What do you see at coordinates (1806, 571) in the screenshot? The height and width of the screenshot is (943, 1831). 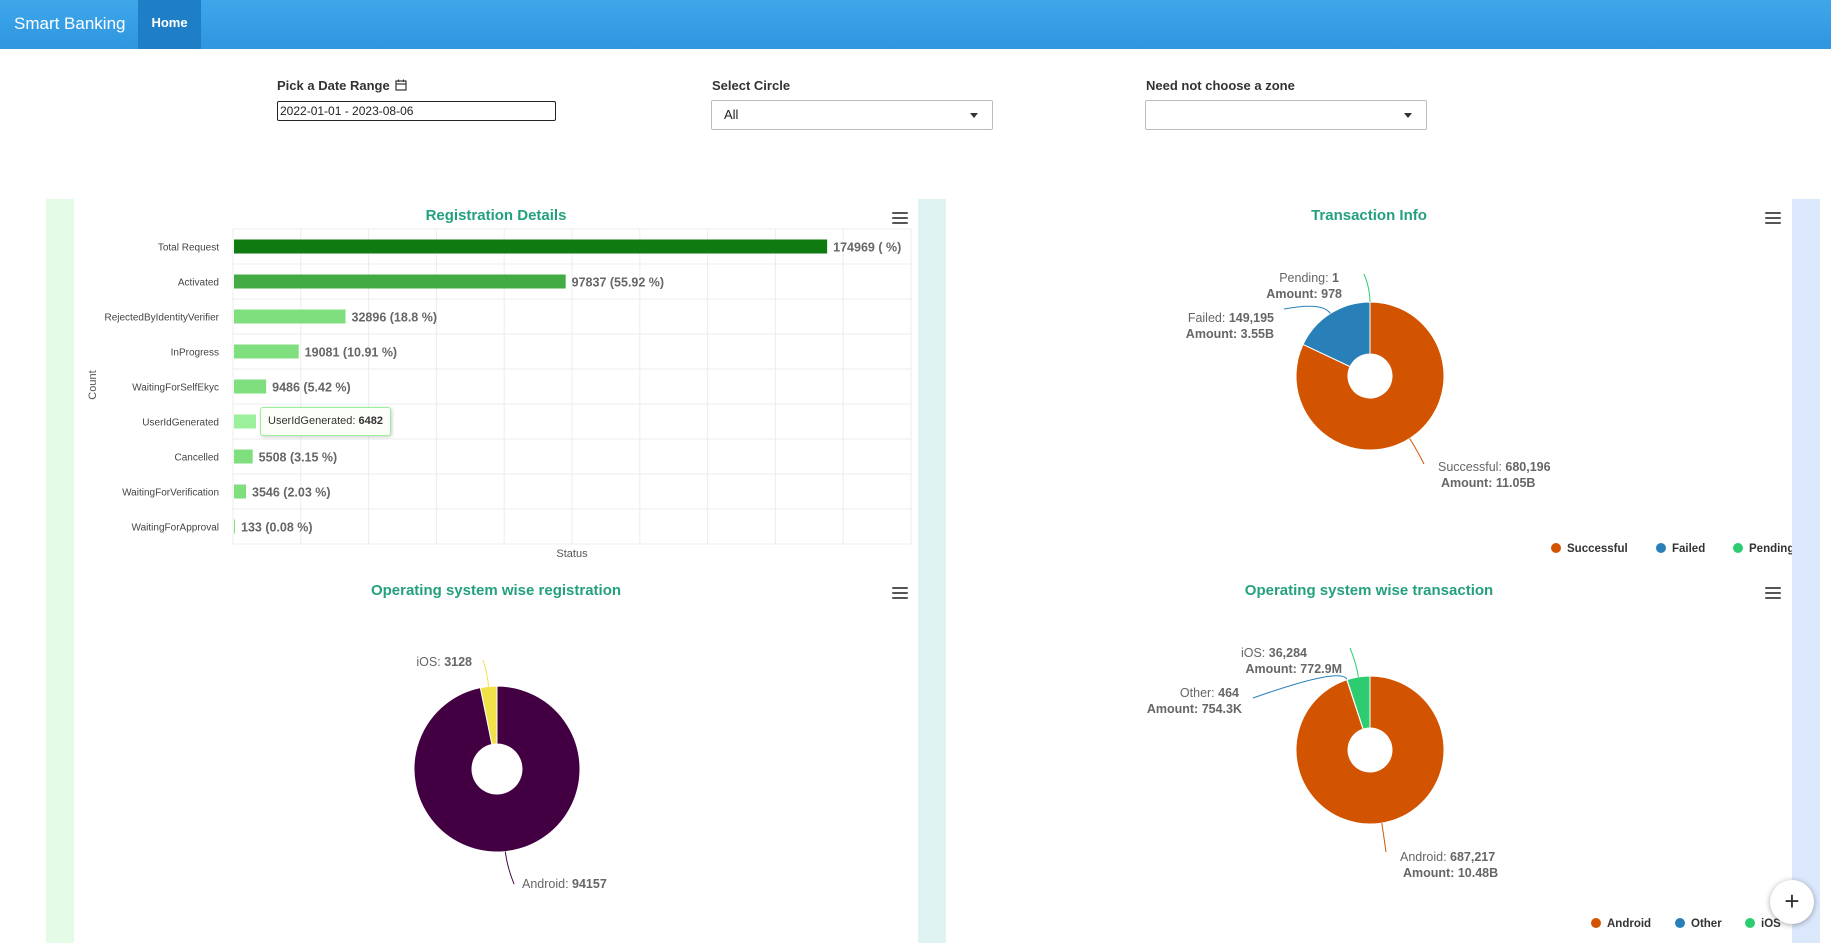 I see `right-strip` at bounding box center [1806, 571].